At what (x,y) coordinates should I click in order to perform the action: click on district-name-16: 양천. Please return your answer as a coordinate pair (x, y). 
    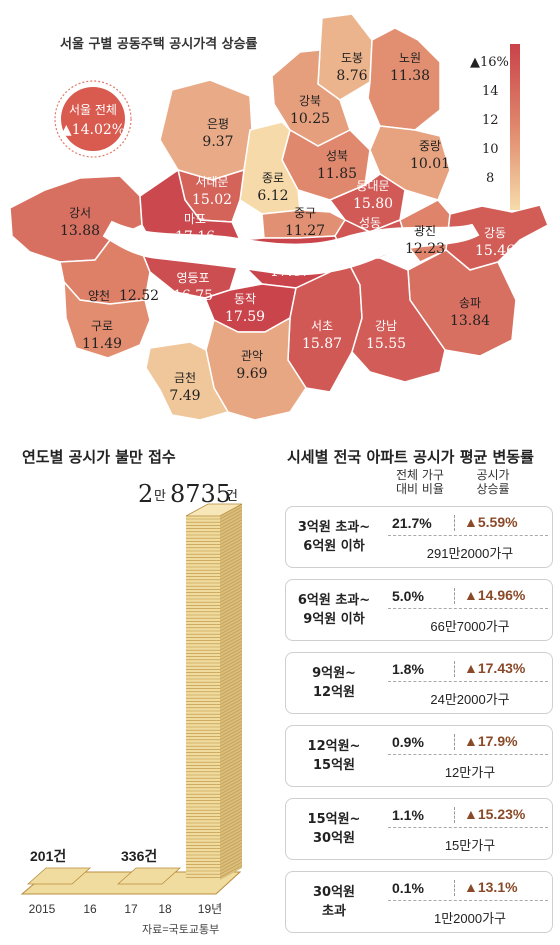
    Looking at the image, I should click on (99, 295).